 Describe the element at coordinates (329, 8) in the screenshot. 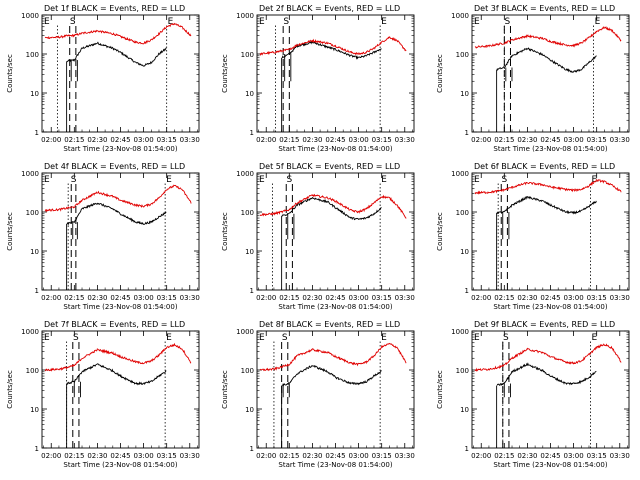

I see `panel-title: Det 2f BLACK = Events, RED = LLD` at that location.